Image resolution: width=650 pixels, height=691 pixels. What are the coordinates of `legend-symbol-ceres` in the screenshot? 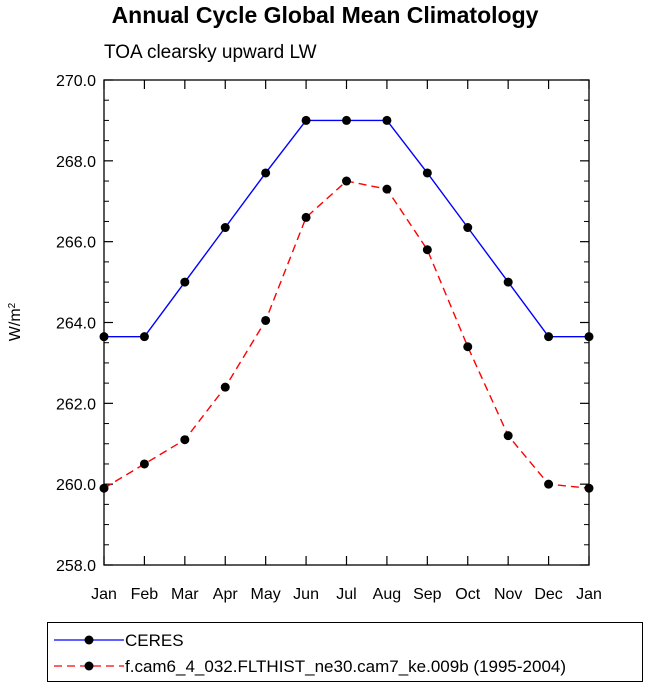 It's located at (89, 640).